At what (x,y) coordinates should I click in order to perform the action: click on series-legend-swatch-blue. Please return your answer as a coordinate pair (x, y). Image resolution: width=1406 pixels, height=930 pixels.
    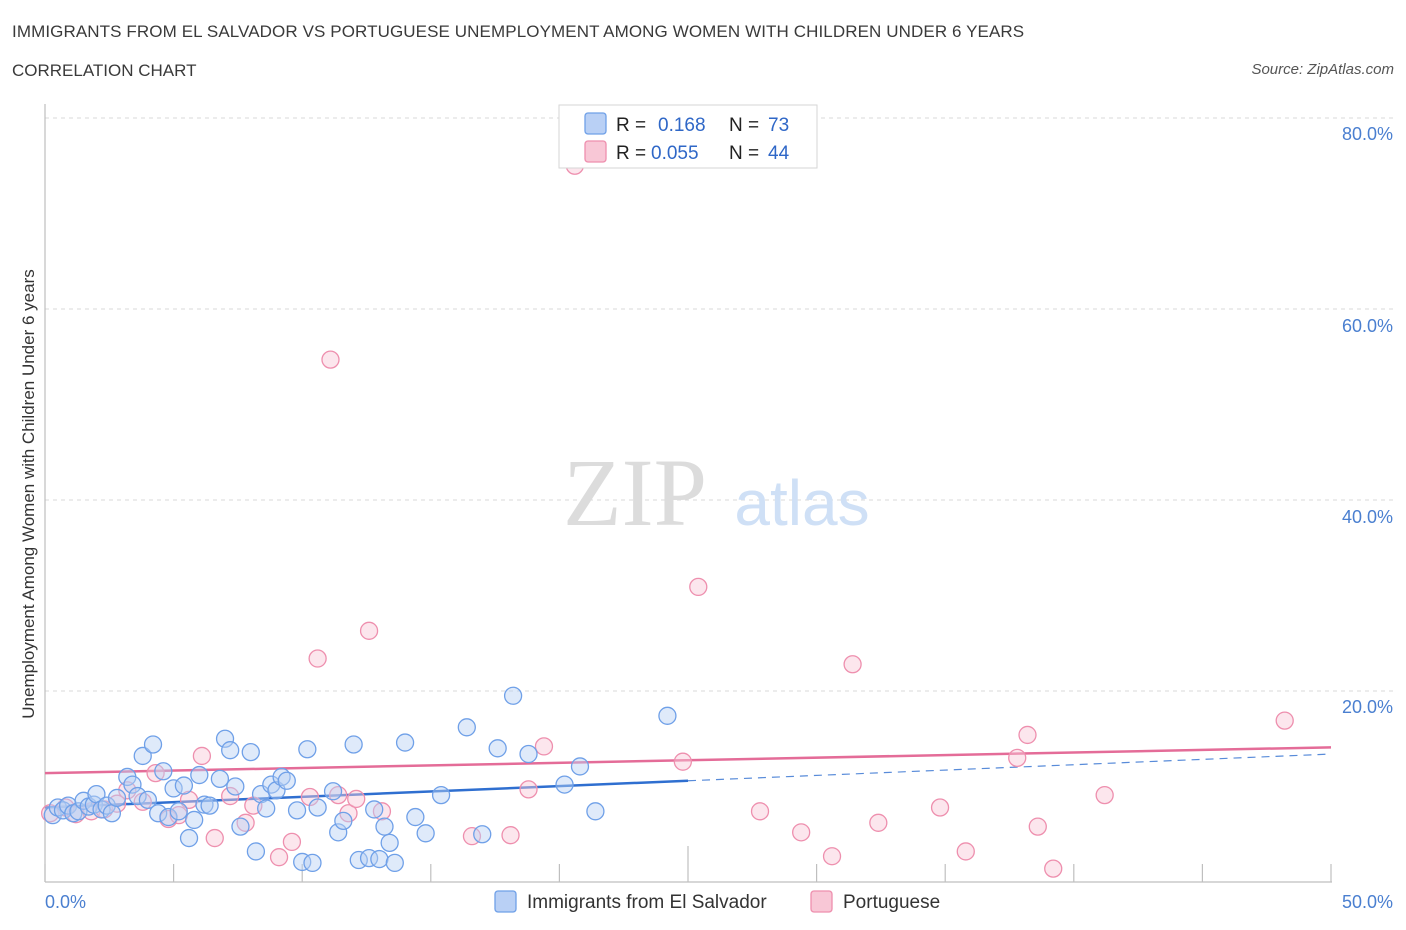
    Looking at the image, I should click on (505, 901).